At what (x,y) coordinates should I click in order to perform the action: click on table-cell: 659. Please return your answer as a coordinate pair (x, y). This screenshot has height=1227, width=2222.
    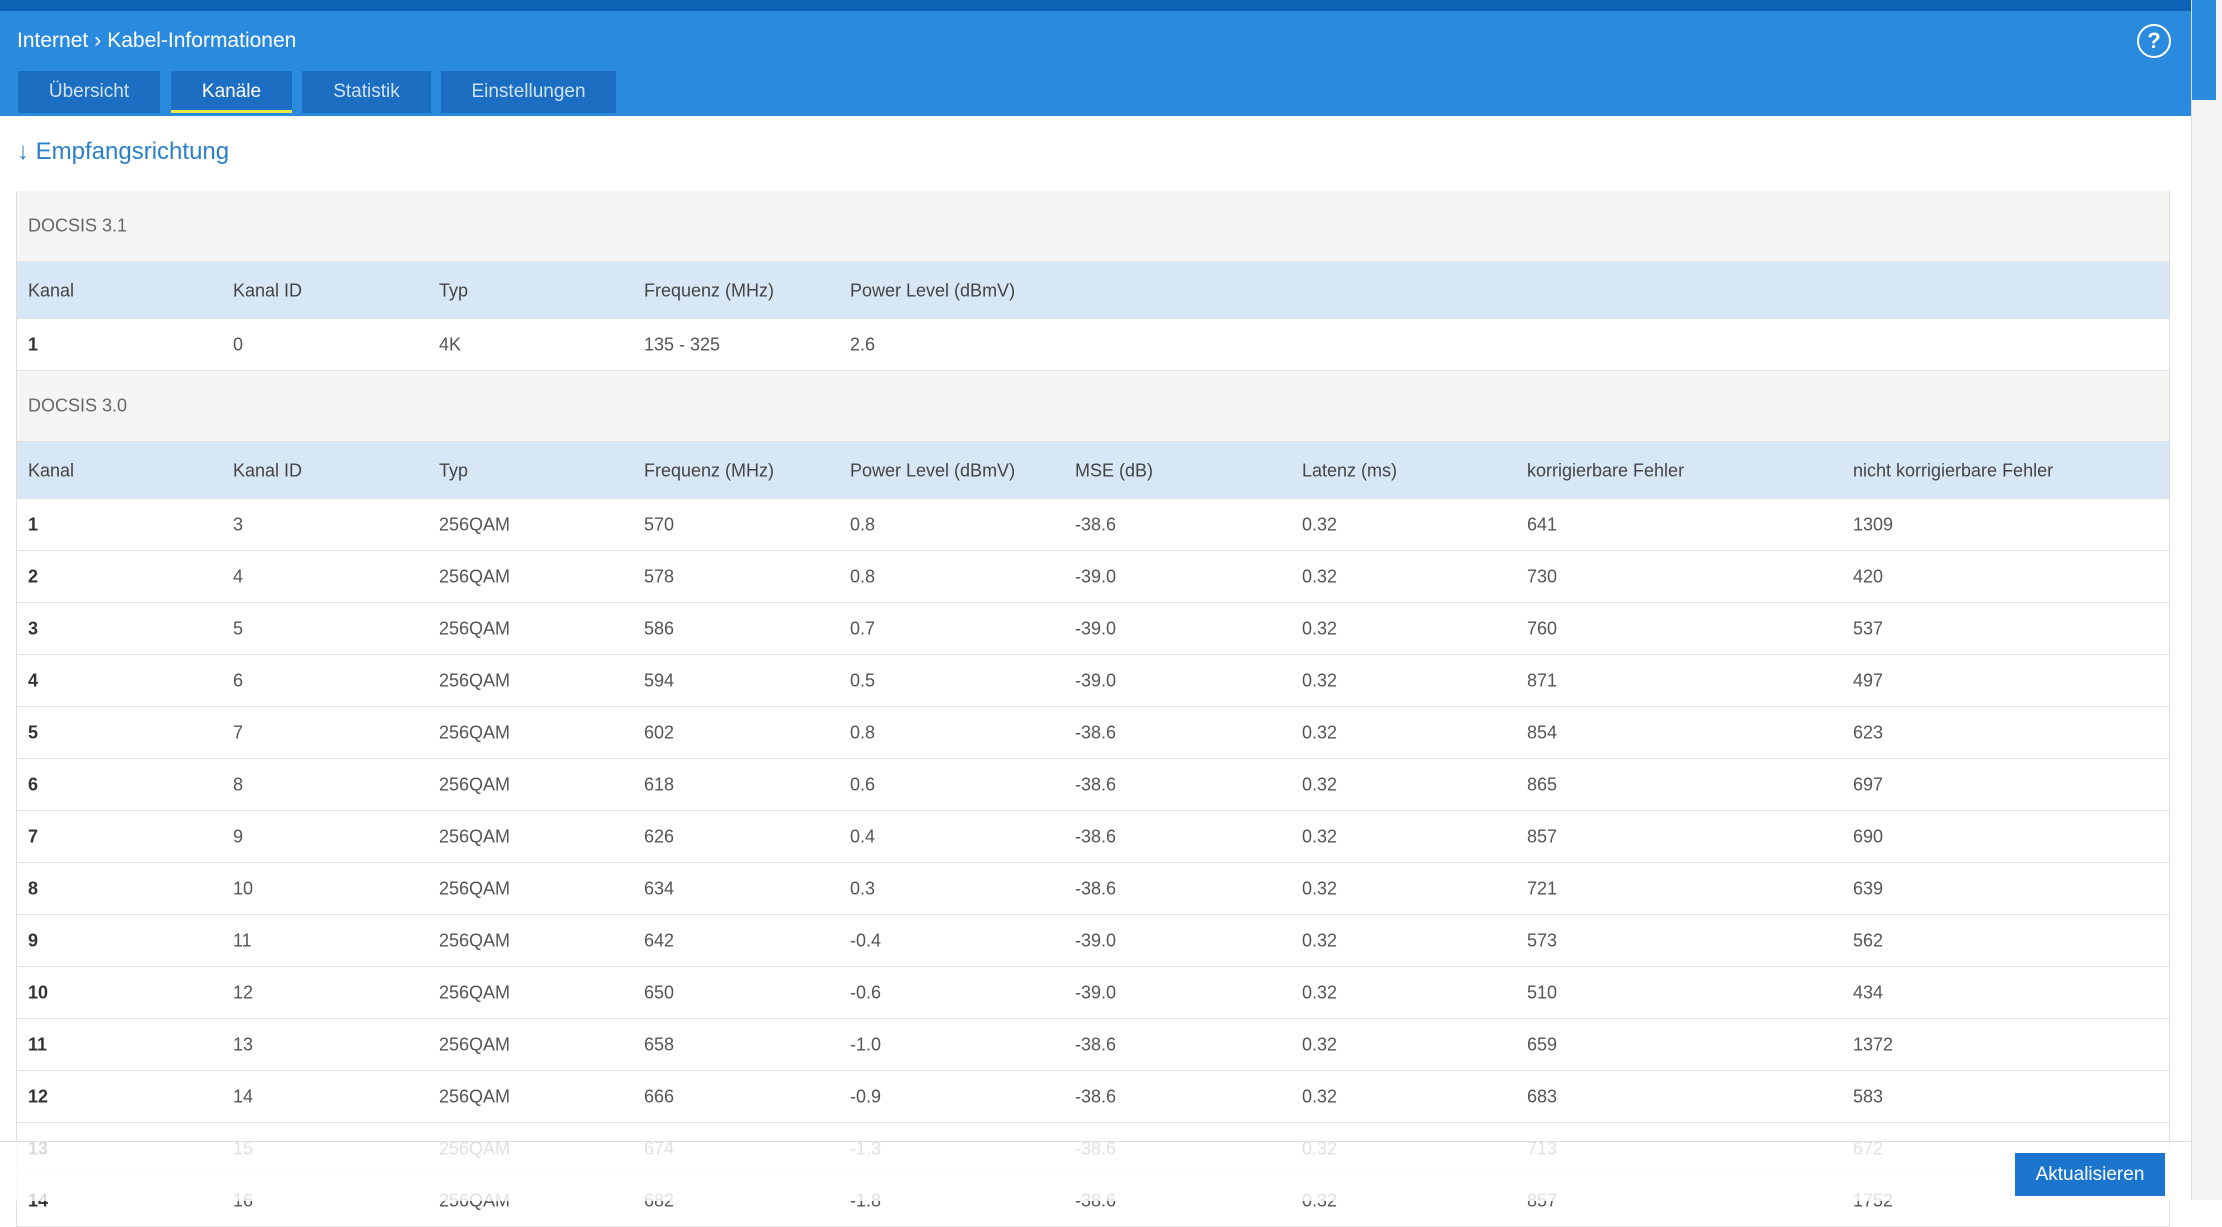
    Looking at the image, I should click on (1542, 1044).